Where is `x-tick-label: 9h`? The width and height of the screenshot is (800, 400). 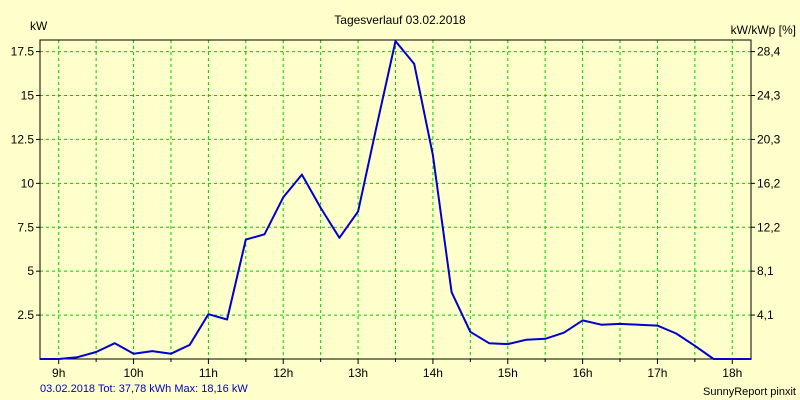 x-tick-label: 9h is located at coordinates (58, 373).